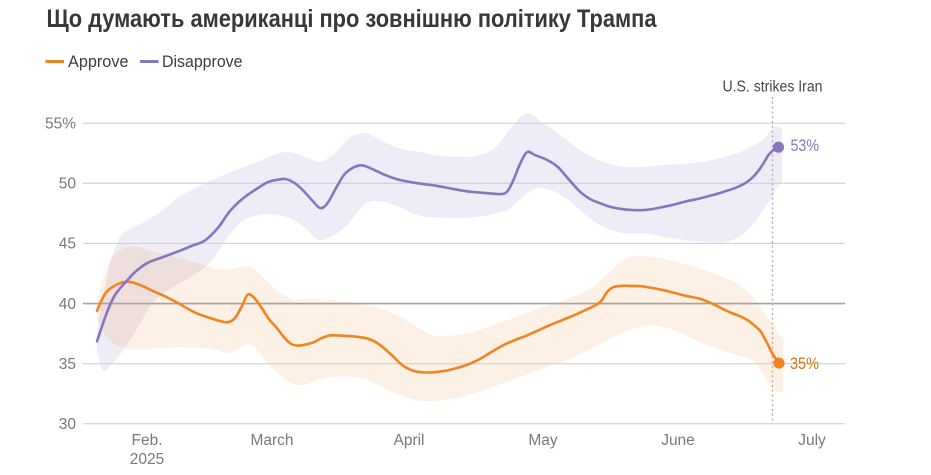 Image resolution: width=931 pixels, height=475 pixels. I want to click on svg-text: 35%, so click(804, 363).